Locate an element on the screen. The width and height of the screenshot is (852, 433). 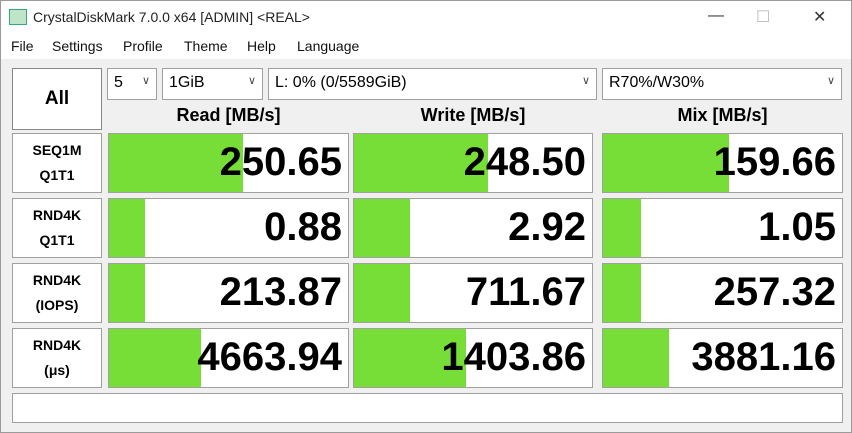
result-value: 213.87 is located at coordinates (280, 292).